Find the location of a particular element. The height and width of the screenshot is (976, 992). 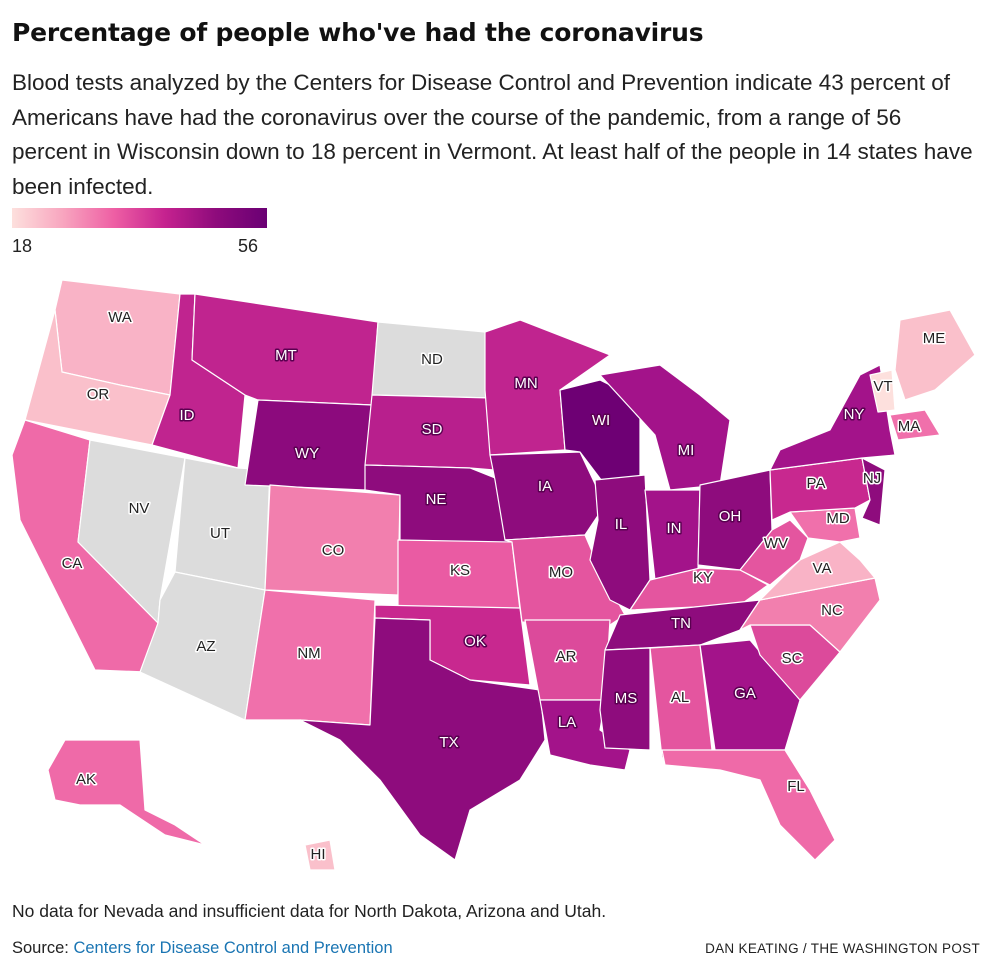

state-NJ is located at coordinates (873, 491).